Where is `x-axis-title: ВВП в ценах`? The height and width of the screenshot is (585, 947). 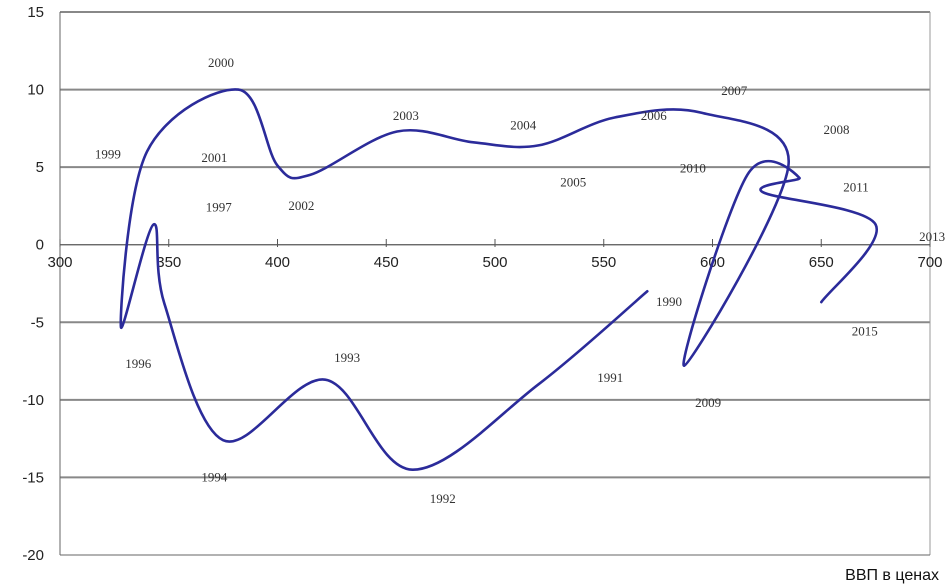
x-axis-title: ВВП в ценах is located at coordinates (892, 575).